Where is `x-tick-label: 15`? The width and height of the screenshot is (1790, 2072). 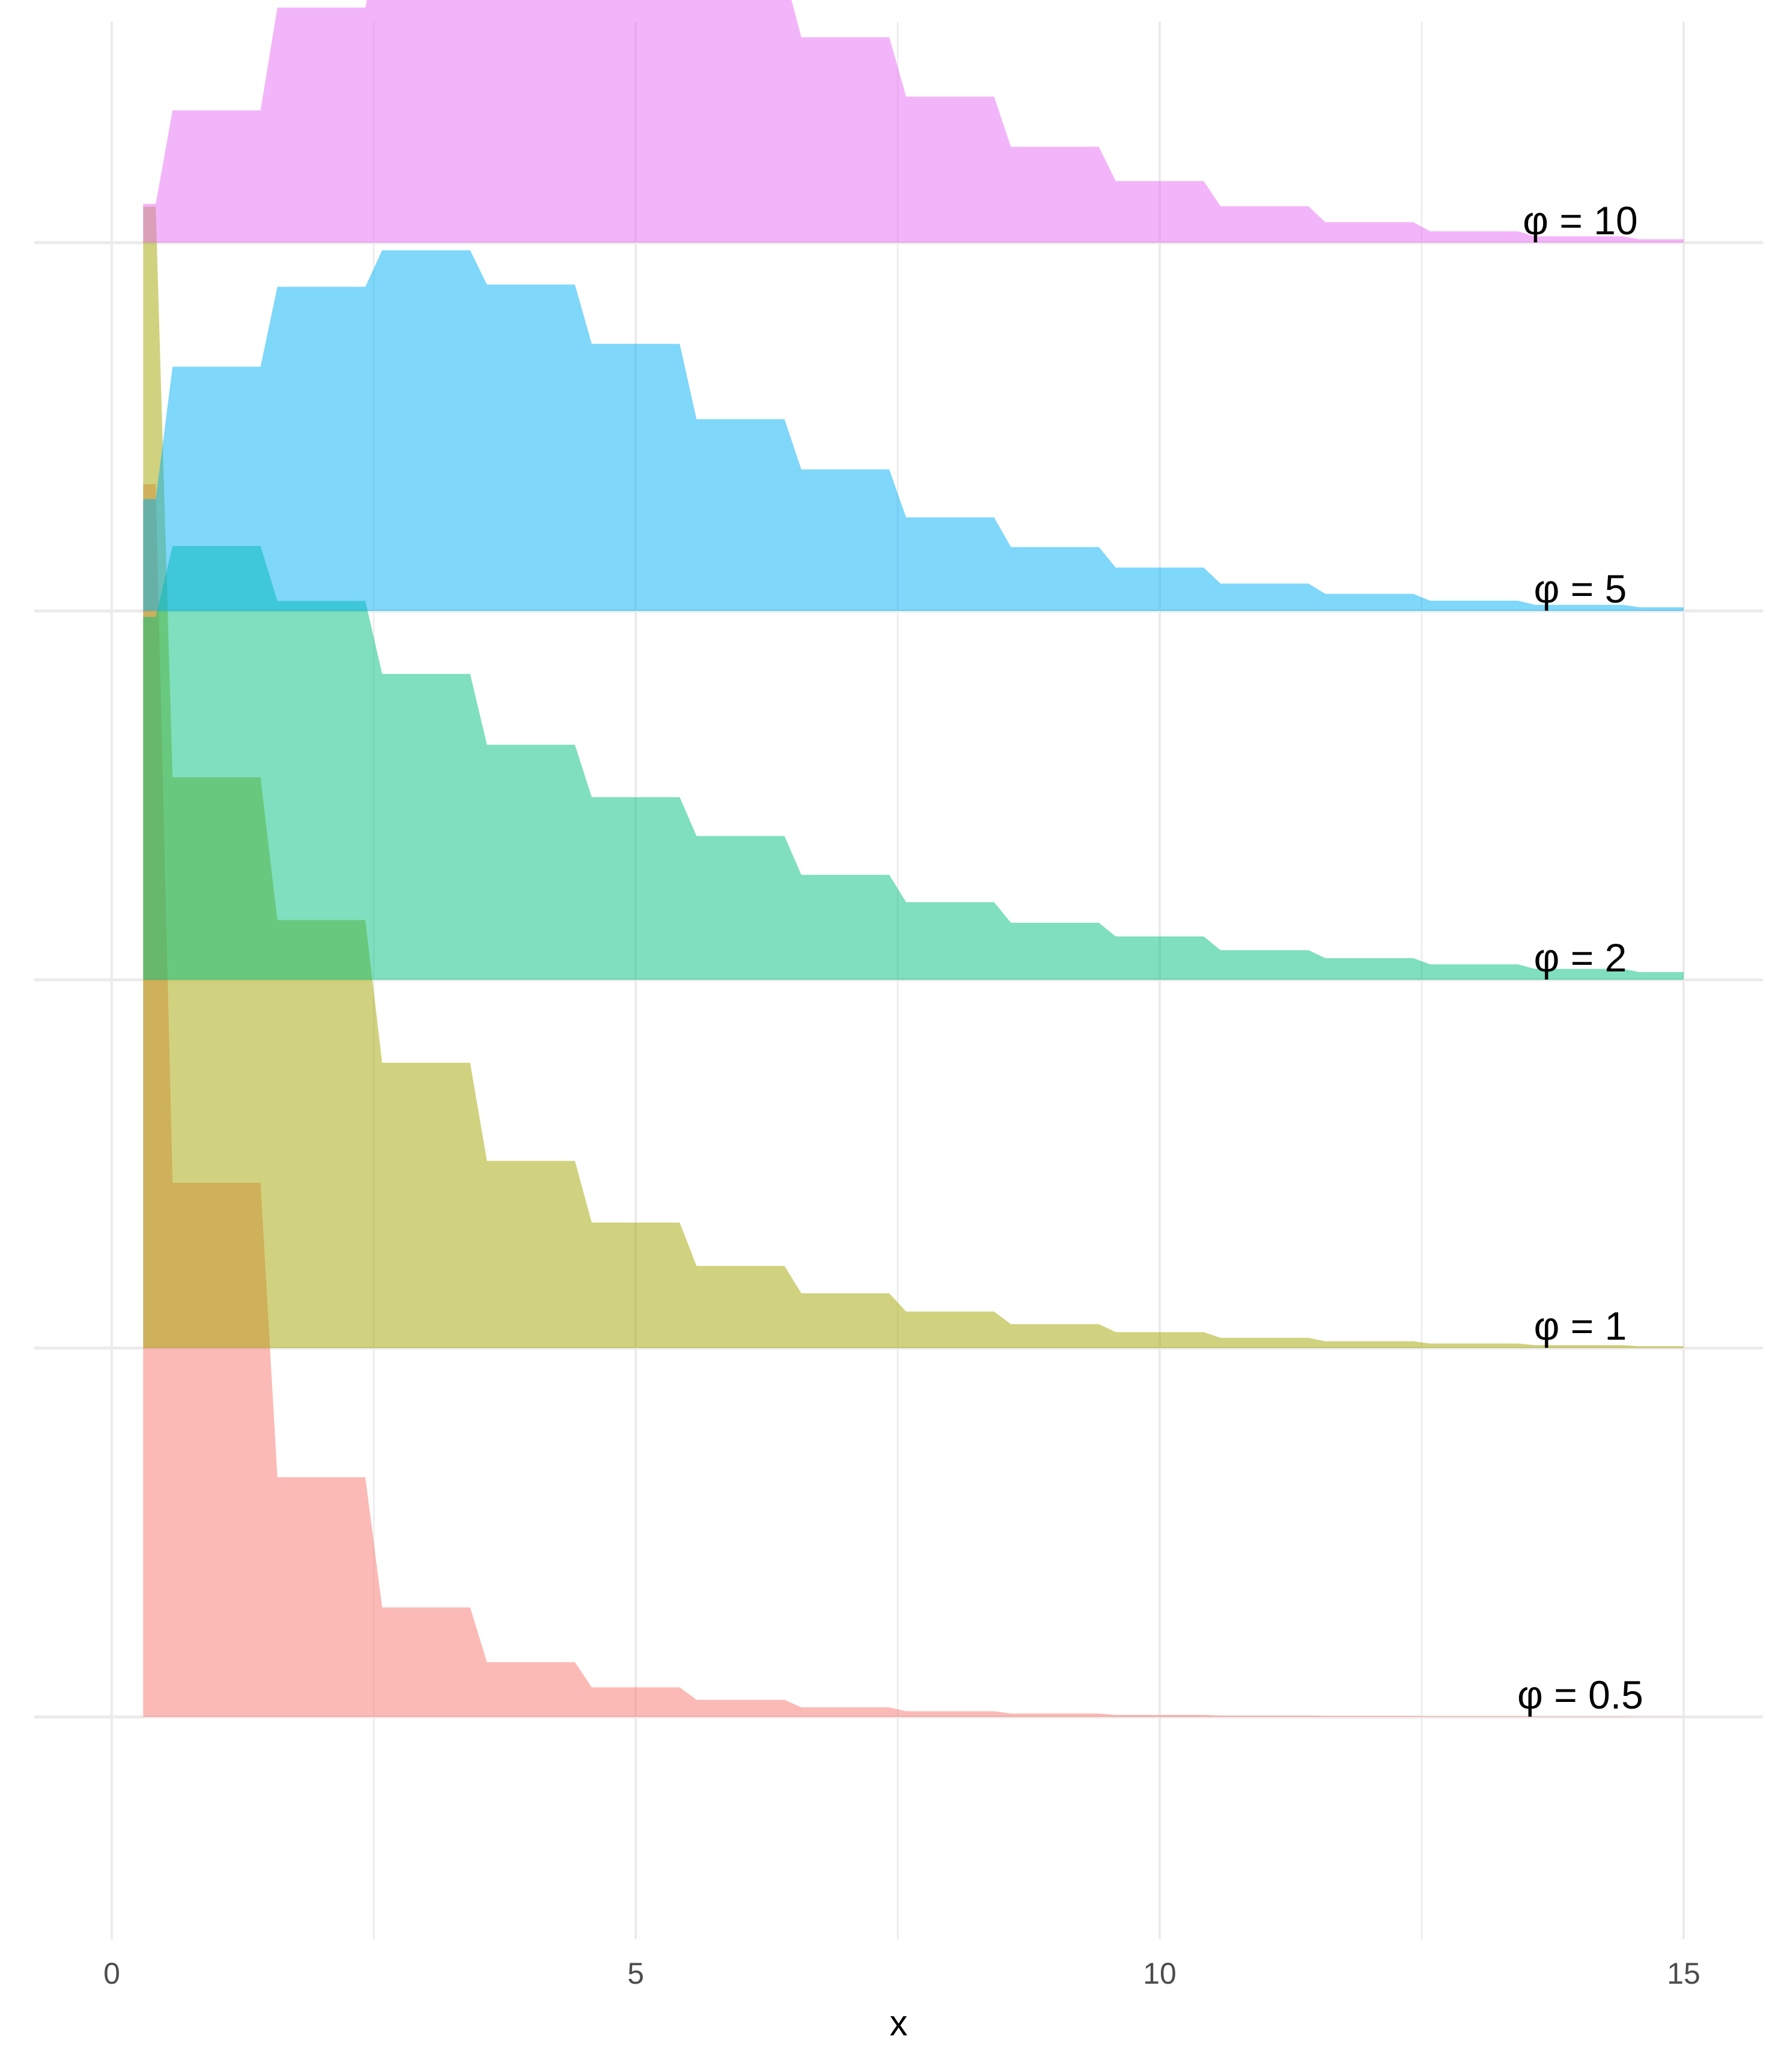
x-tick-label: 15 is located at coordinates (1683, 1974).